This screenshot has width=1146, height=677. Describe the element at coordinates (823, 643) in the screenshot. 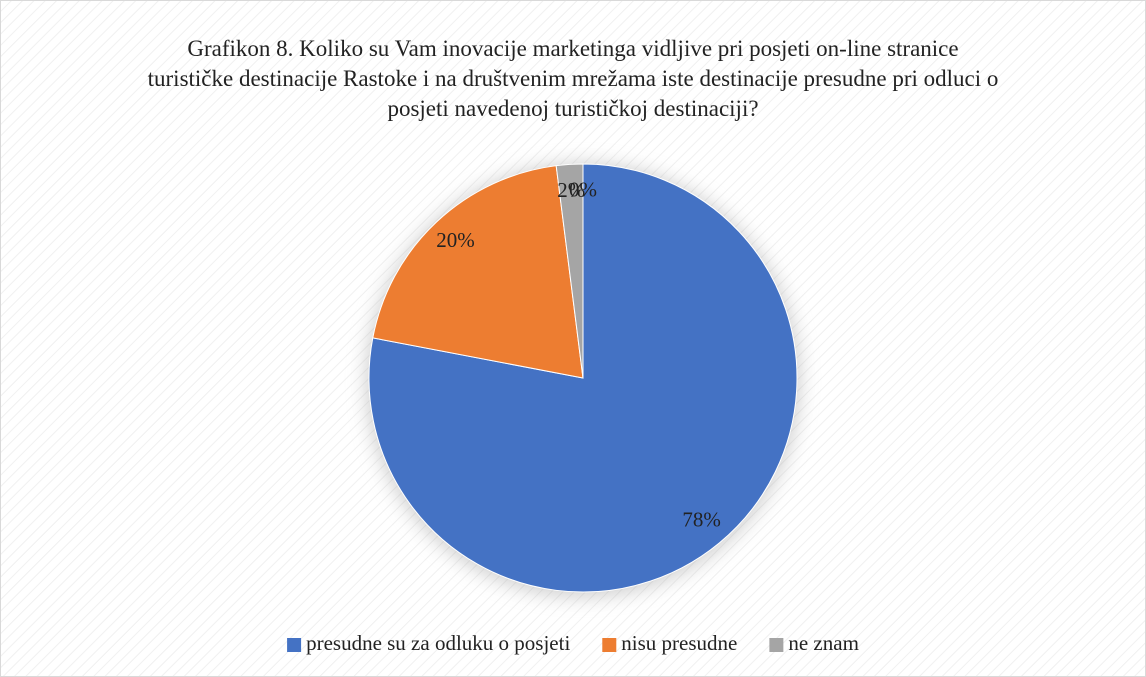

I see `legend-label: ne znam` at that location.